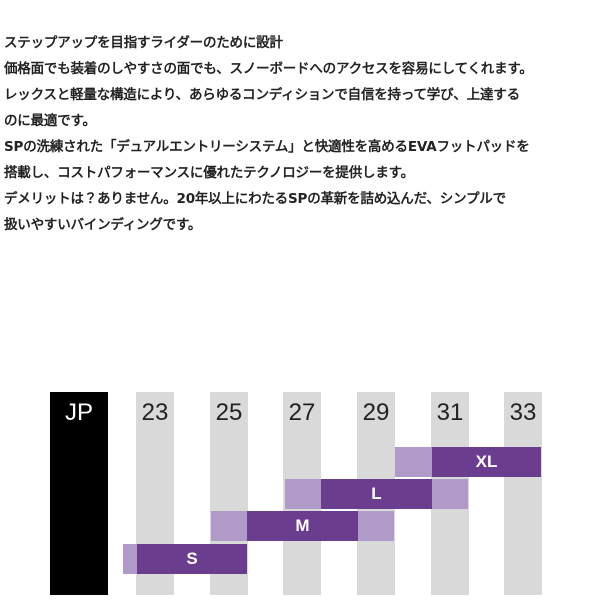  I want to click on column-label: 27, so click(302, 412).